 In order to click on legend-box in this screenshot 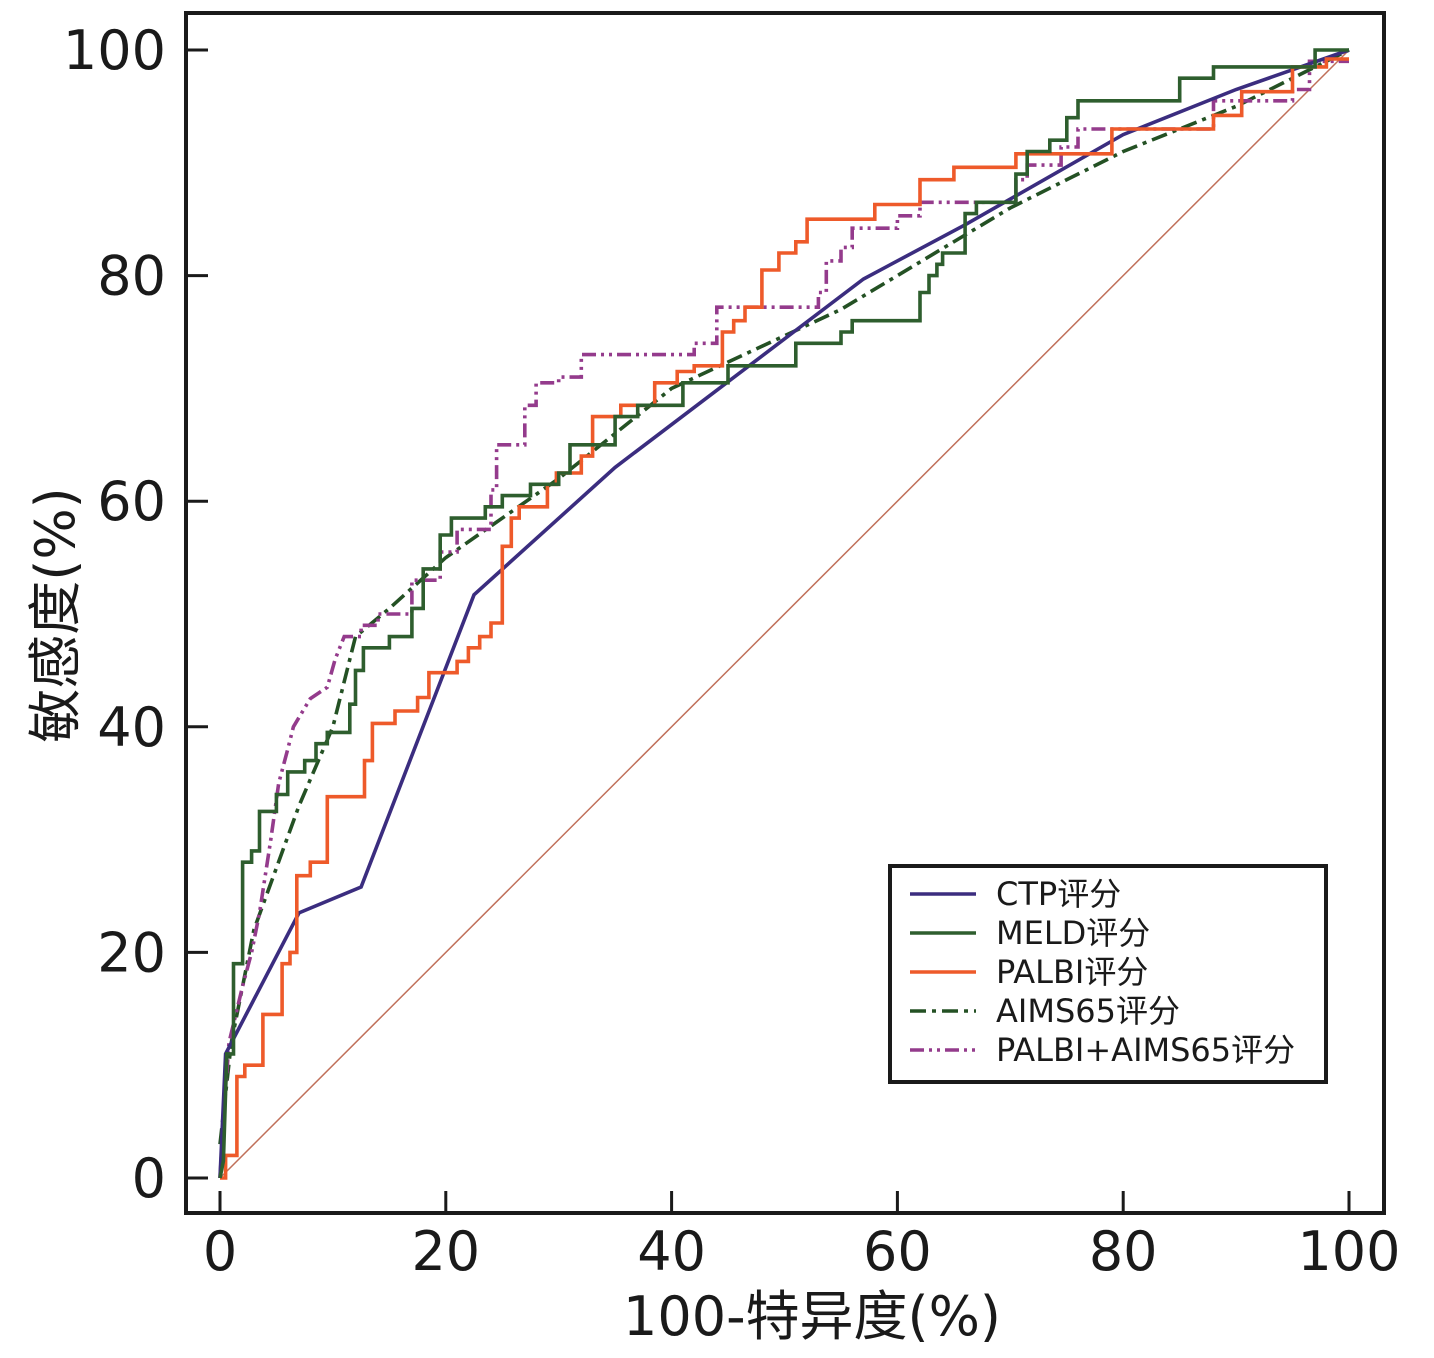, I will do `click(1108, 974)`.